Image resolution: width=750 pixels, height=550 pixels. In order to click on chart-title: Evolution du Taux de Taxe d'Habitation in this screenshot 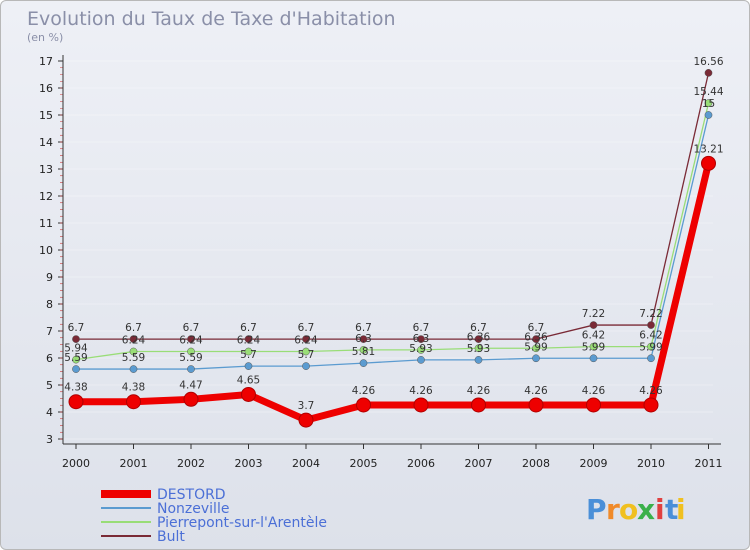, I will do `click(211, 19)`.